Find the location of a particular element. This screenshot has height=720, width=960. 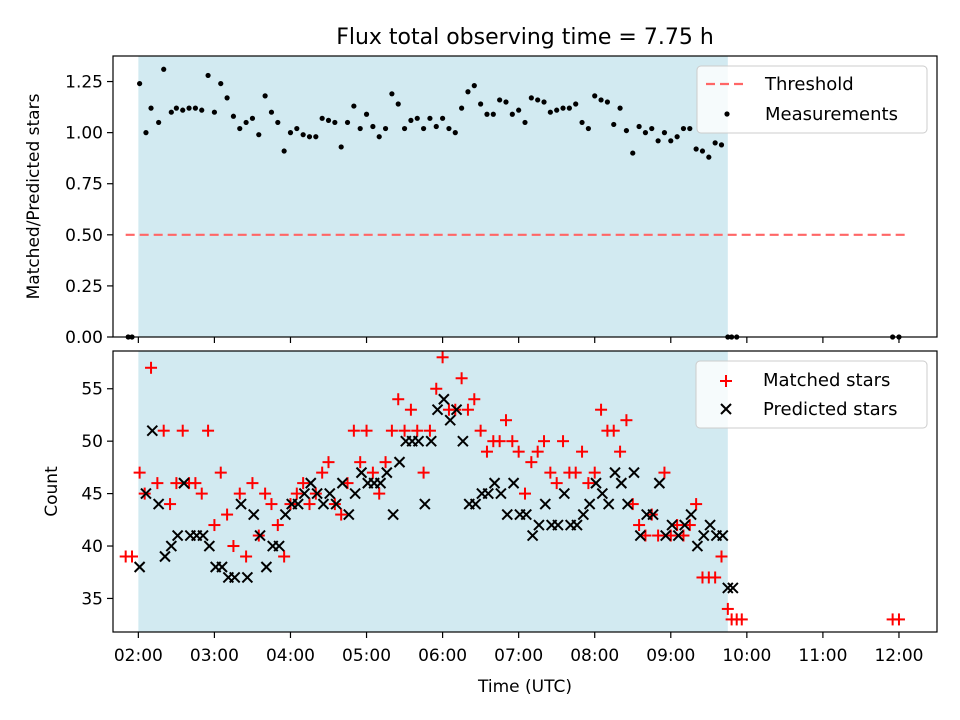

bottom-legend: Matched stars Predicted stars is located at coordinates (811, 394).